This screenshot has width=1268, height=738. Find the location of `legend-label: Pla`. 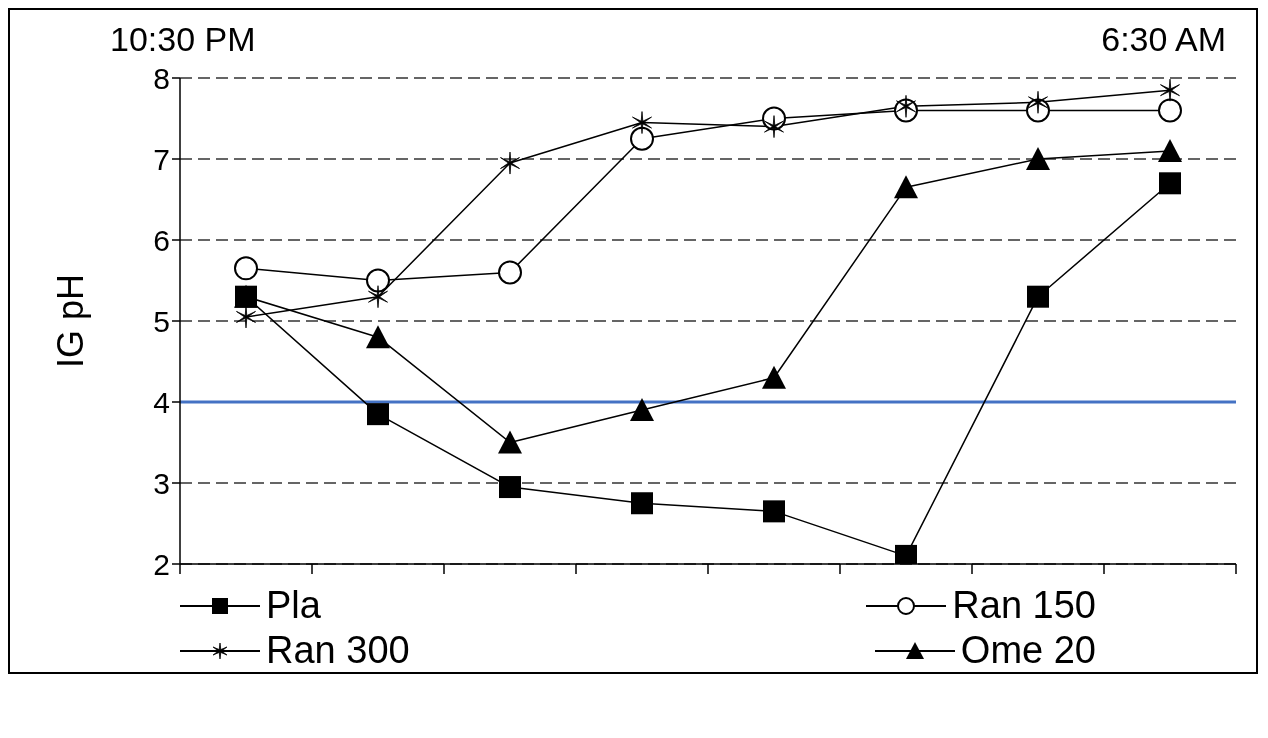

legend-label: Pla is located at coordinates (293, 605).